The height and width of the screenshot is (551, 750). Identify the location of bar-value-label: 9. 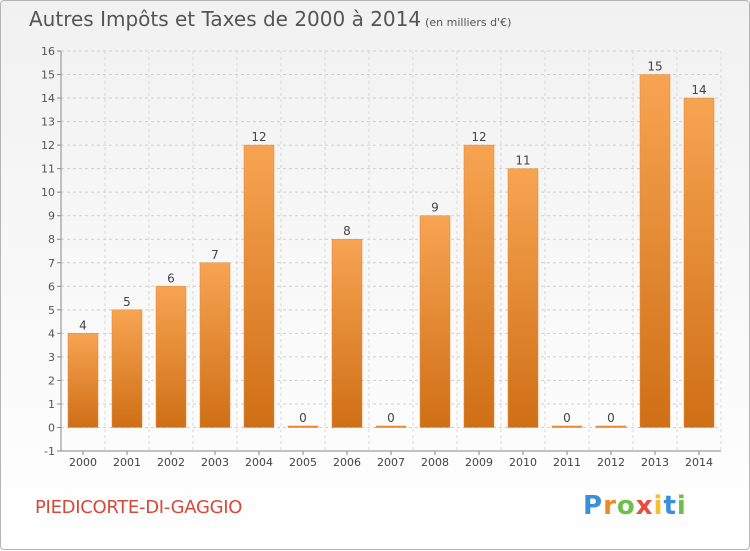
(435, 208).